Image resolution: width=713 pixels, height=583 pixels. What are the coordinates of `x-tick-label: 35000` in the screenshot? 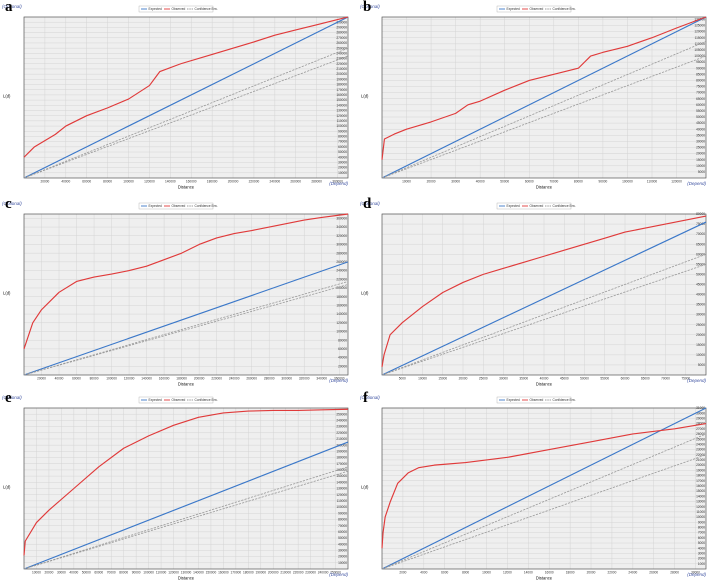 It's located at (523, 379).